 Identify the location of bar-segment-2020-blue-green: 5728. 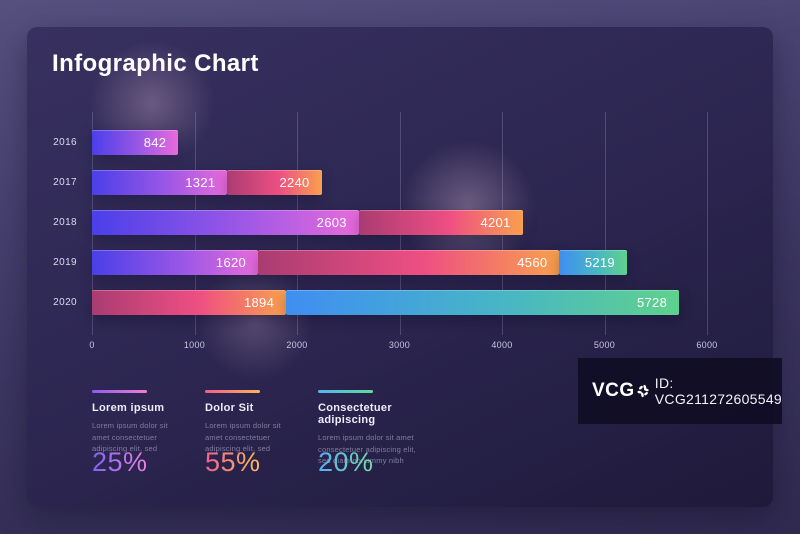
(483, 302).